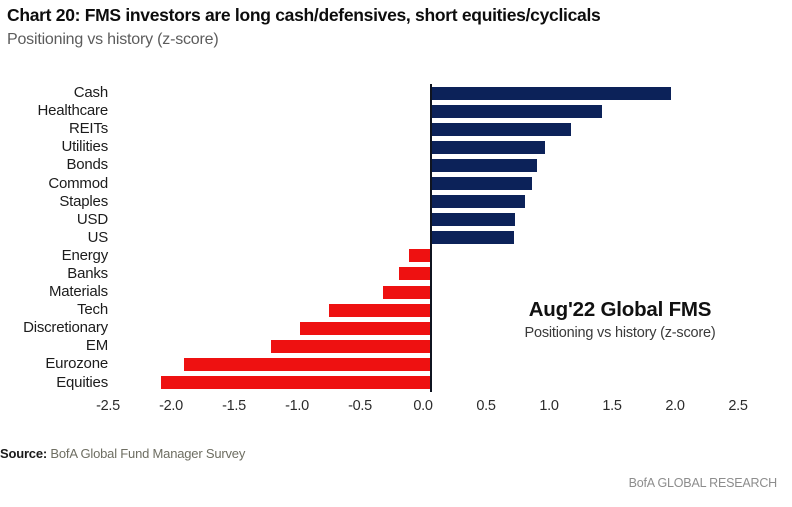 The height and width of the screenshot is (507, 792). What do you see at coordinates (396, 408) in the screenshot?
I see `x-axis-tick-labels: -2.5 -2.0 -1.5 -1.0 -0.5 0.0 0.5 1.0 1.5 2.0 2.5` at bounding box center [396, 408].